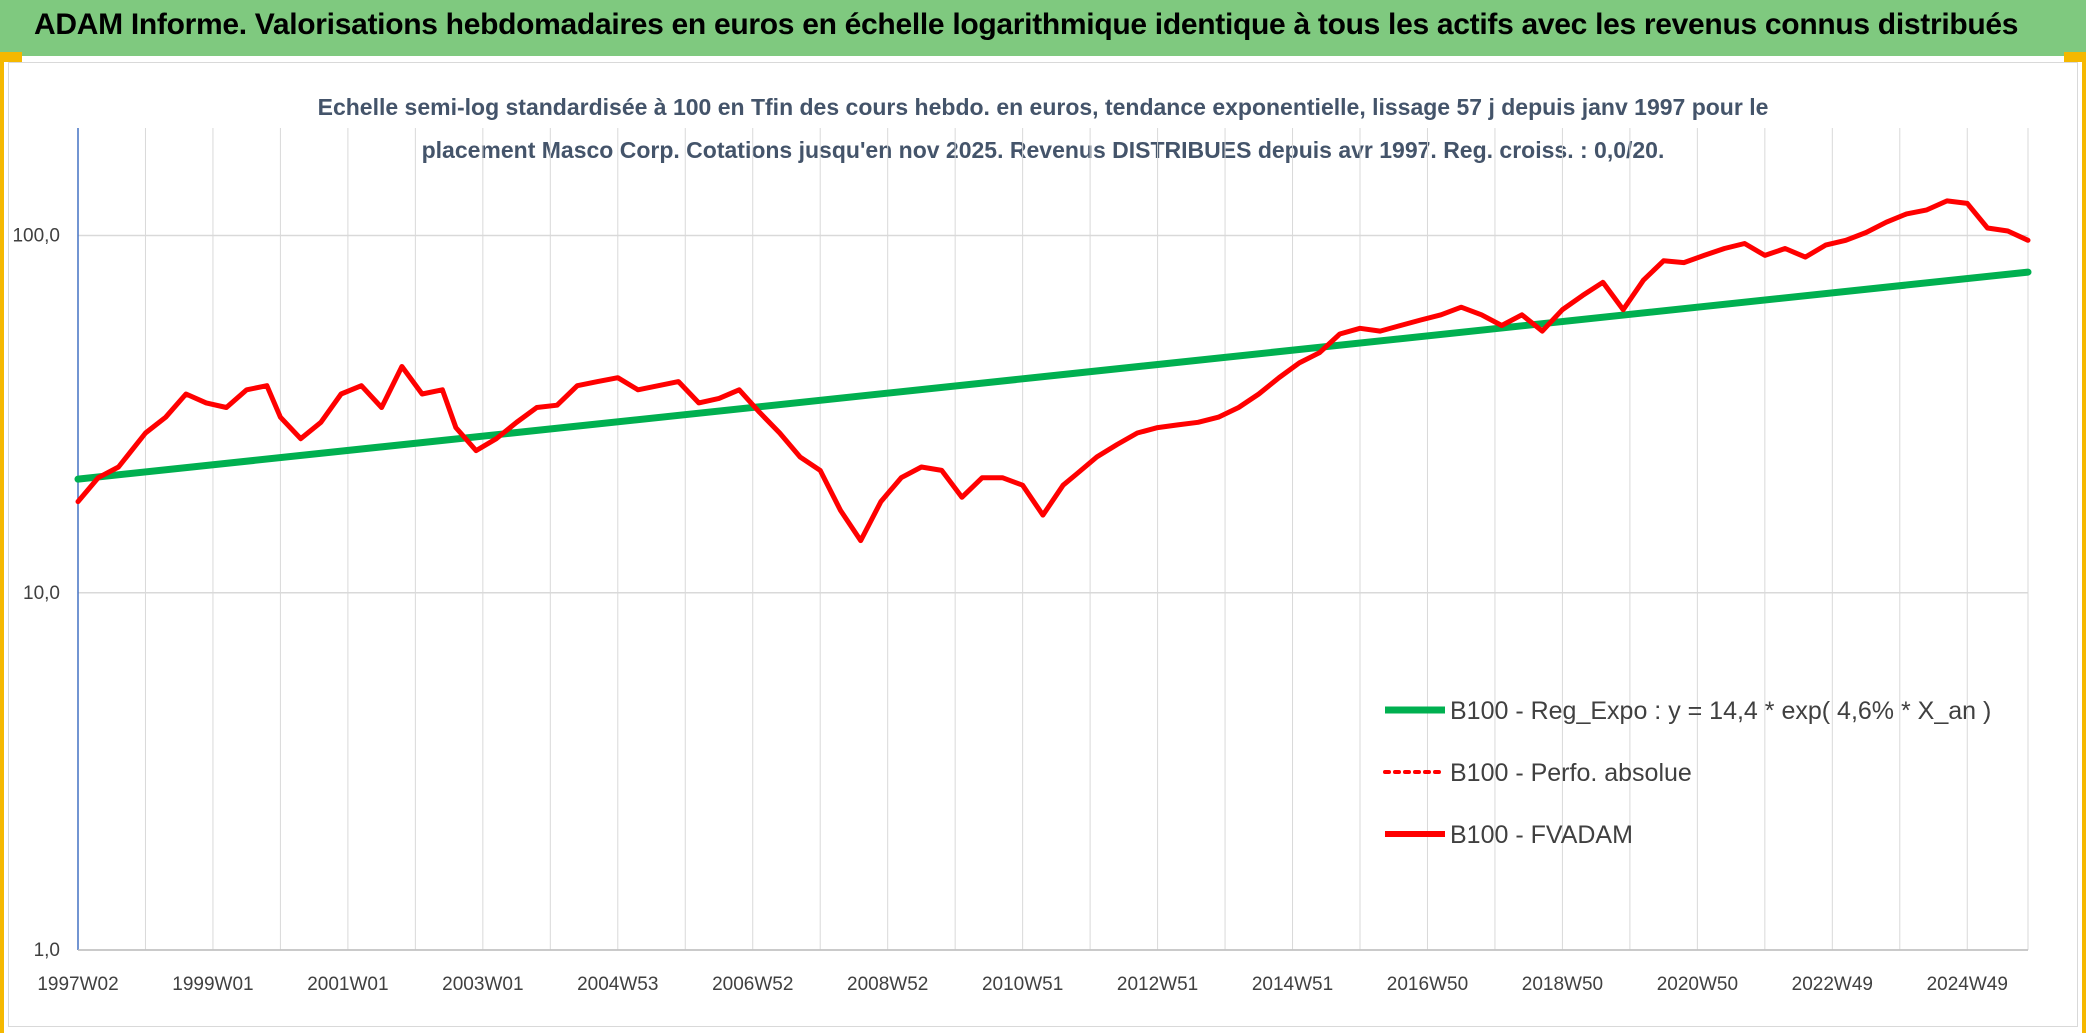 Image resolution: width=2086 pixels, height=1033 pixels. What do you see at coordinates (212, 984) in the screenshot?
I see `x-tick-label: 1999W01` at bounding box center [212, 984].